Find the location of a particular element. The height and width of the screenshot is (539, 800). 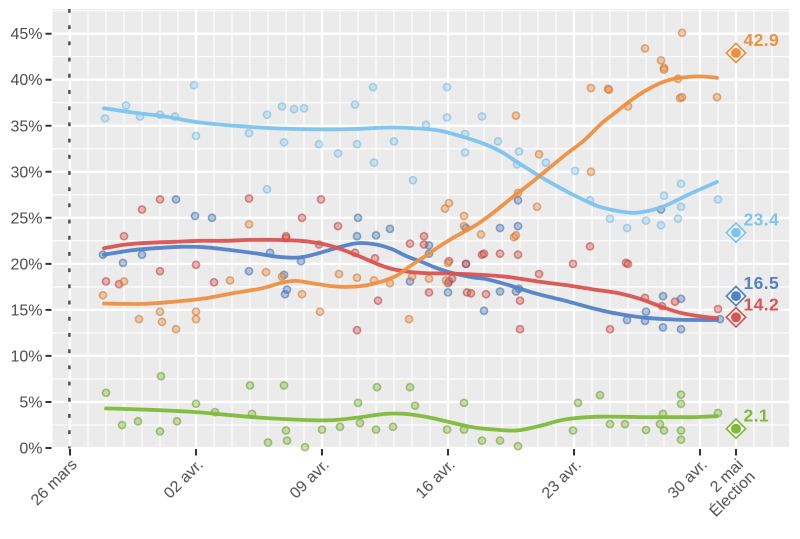

svg-text: 23.4 is located at coordinates (762, 220).